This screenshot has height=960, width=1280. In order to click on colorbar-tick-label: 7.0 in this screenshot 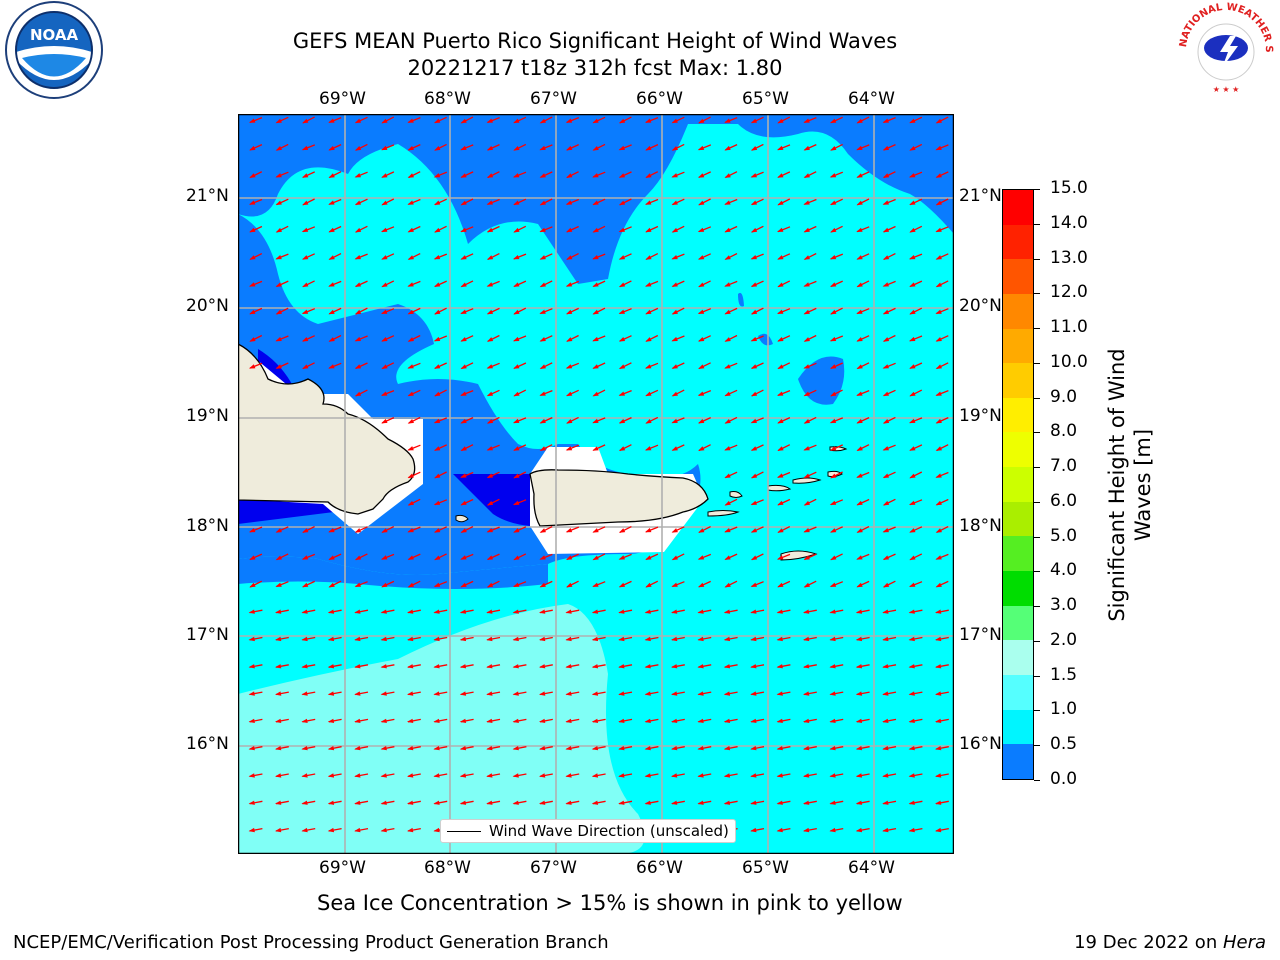, I will do `click(1064, 466)`.